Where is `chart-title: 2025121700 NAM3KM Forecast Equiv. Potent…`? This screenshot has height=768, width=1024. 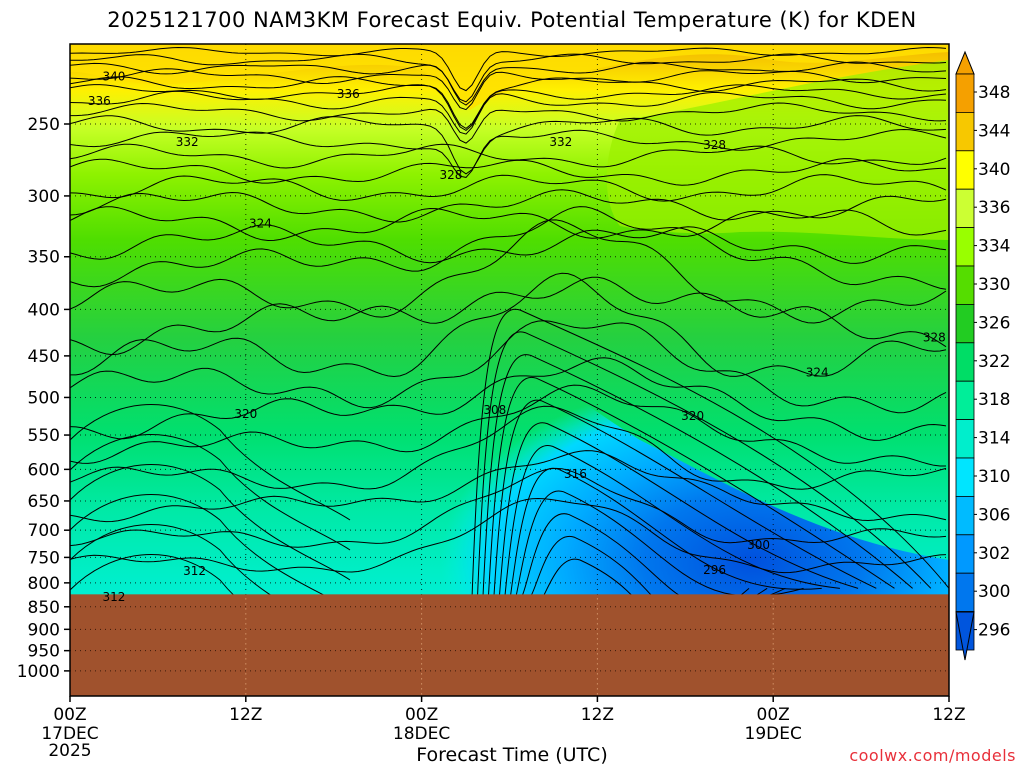
chart-title: 2025121700 NAM3KM Forecast Equiv. Potent… is located at coordinates (512, 20).